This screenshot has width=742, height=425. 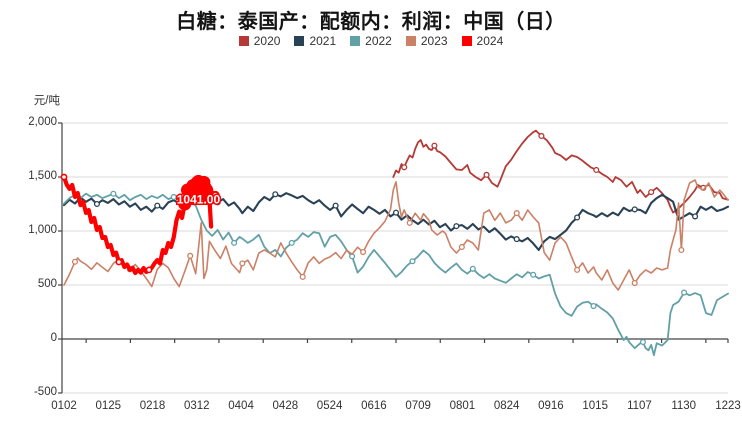 I want to click on series-line-2020, so click(x=560, y=171).